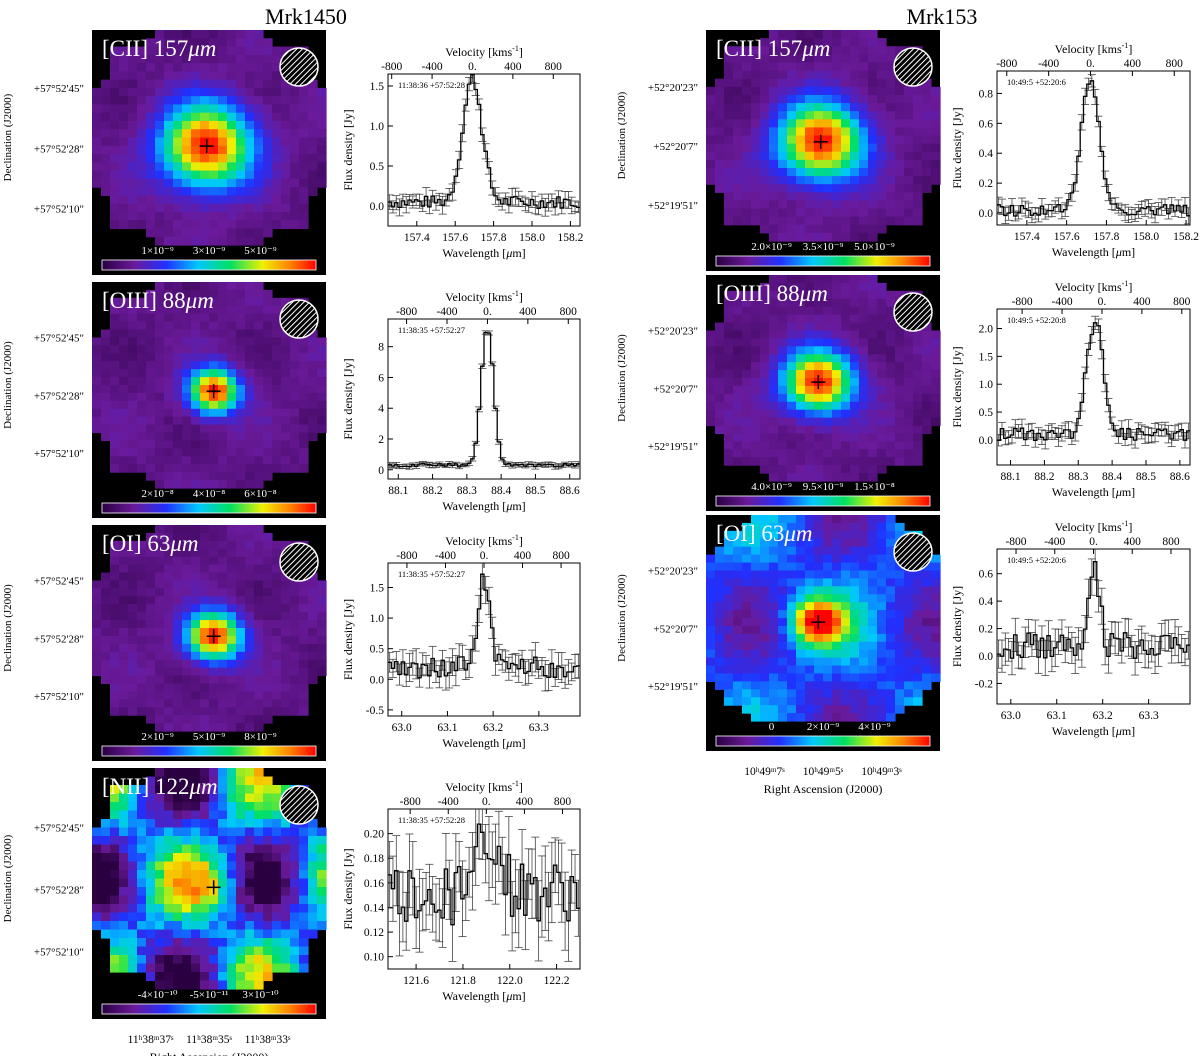  What do you see at coordinates (377, 650) in the screenshot?
I see `y-tick-label: 0.5` at bounding box center [377, 650].